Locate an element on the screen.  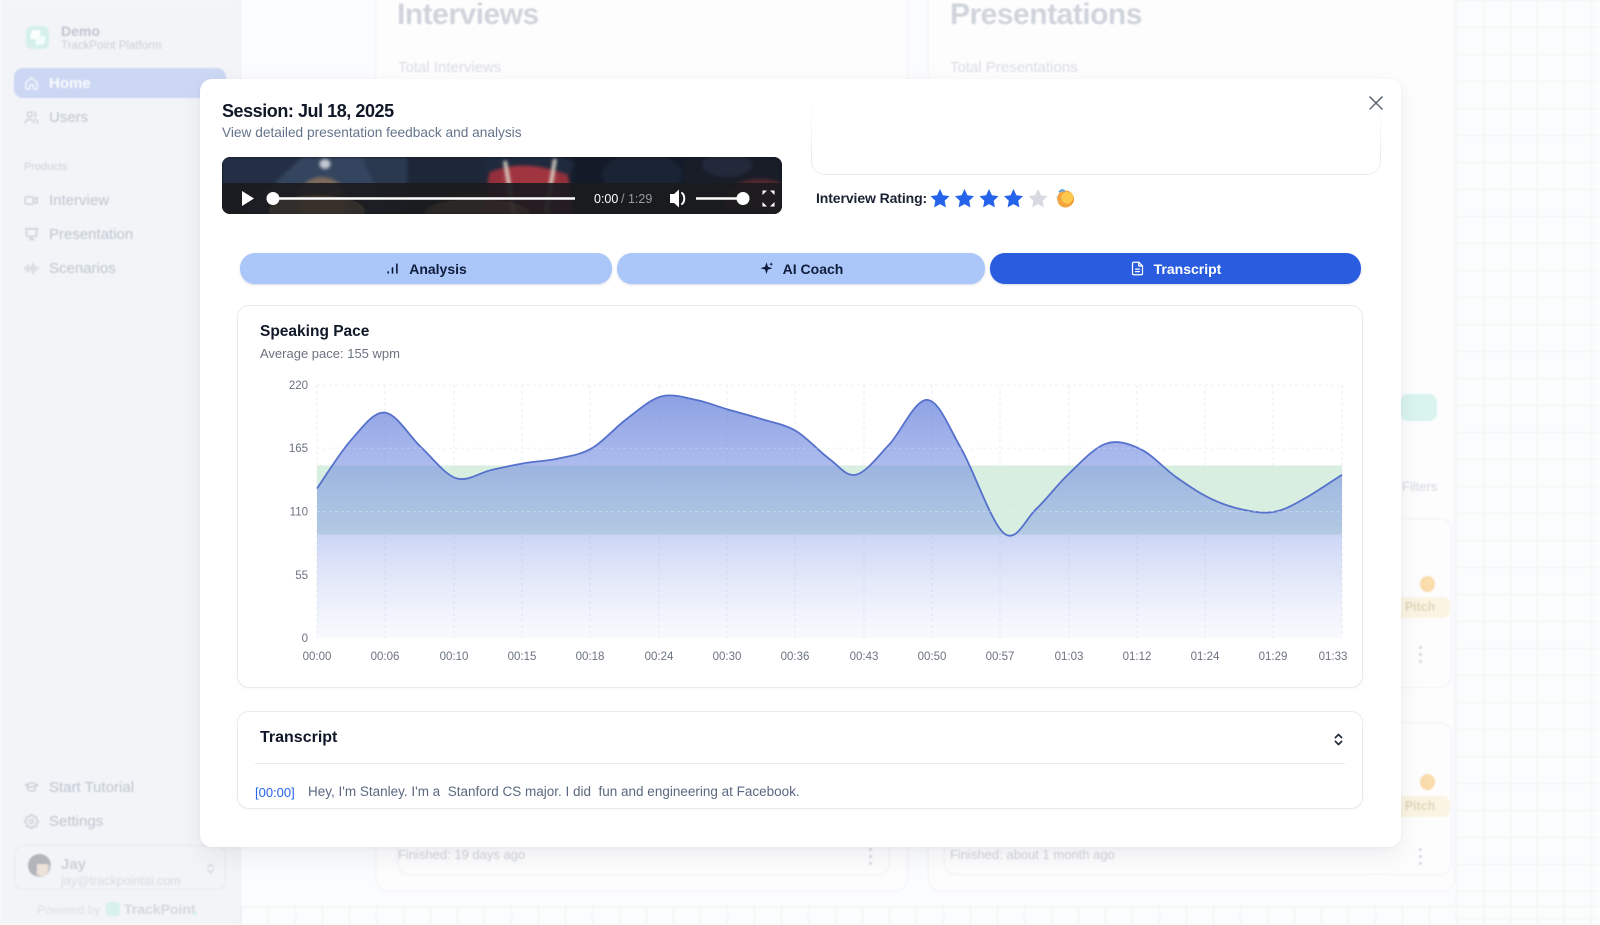
svg-text: 165 is located at coordinates (298, 449).